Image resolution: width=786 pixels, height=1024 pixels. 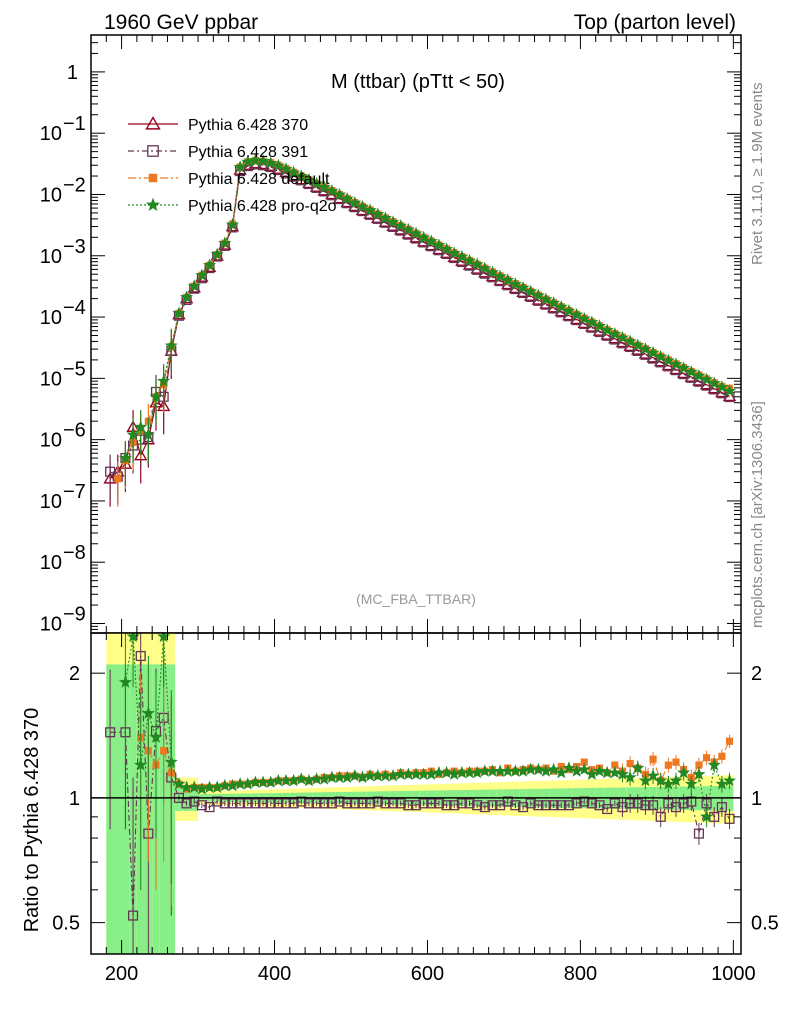 I want to click on header-process-label: Top (parton level), so click(x=655, y=22).